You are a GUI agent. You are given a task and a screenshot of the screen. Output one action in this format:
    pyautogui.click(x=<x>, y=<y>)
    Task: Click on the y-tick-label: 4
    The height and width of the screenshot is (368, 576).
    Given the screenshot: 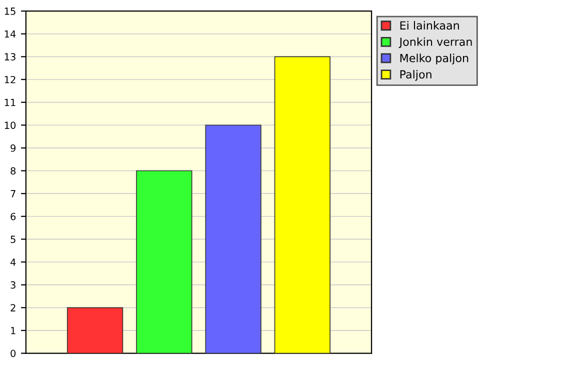 What is the action you would take?
    pyautogui.click(x=13, y=262)
    